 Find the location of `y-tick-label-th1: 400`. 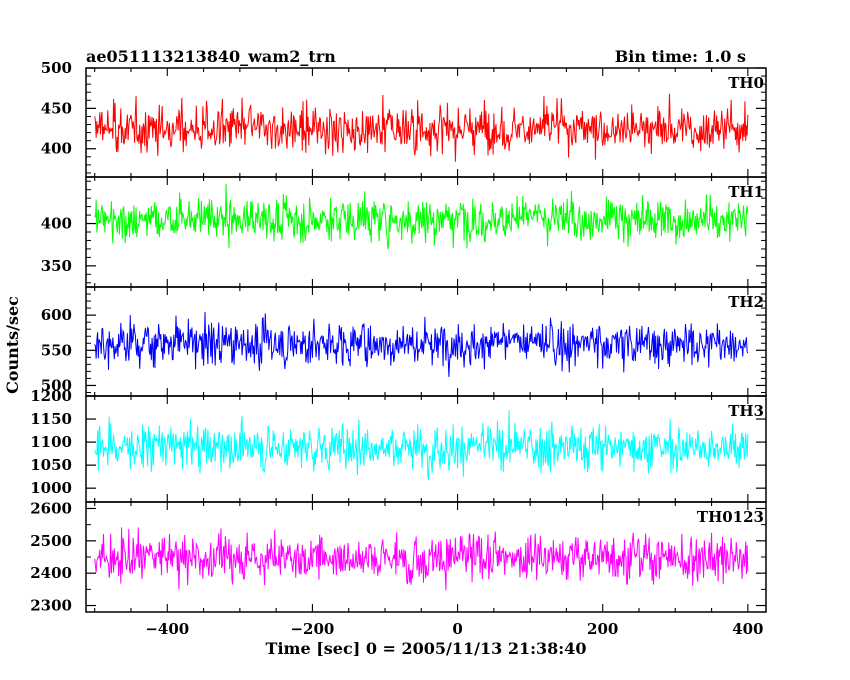

y-tick-label-th1: 400 is located at coordinates (56, 224).